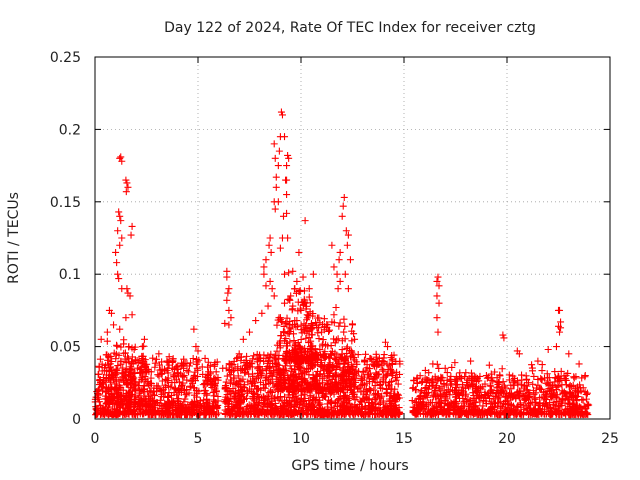 Image resolution: width=640 pixels, height=480 pixels. I want to click on x-tick-label: 20, so click(507, 439).